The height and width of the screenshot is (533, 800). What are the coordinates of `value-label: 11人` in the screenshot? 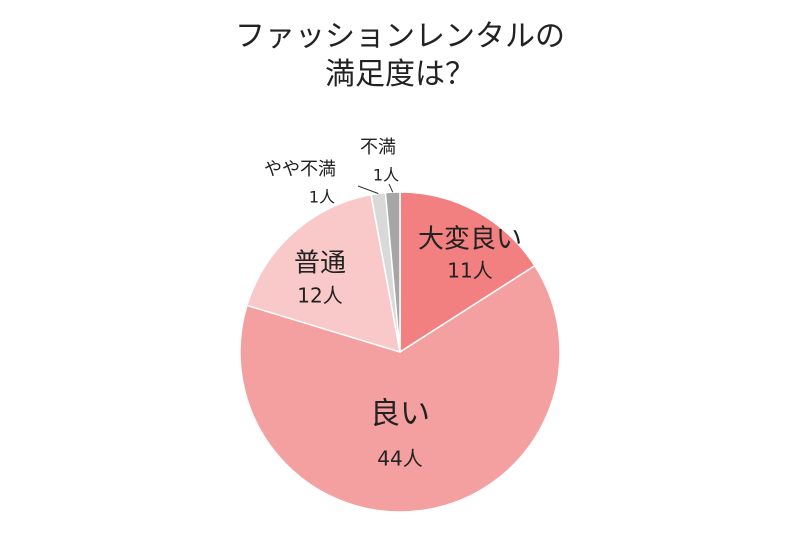 It's located at (469, 271).